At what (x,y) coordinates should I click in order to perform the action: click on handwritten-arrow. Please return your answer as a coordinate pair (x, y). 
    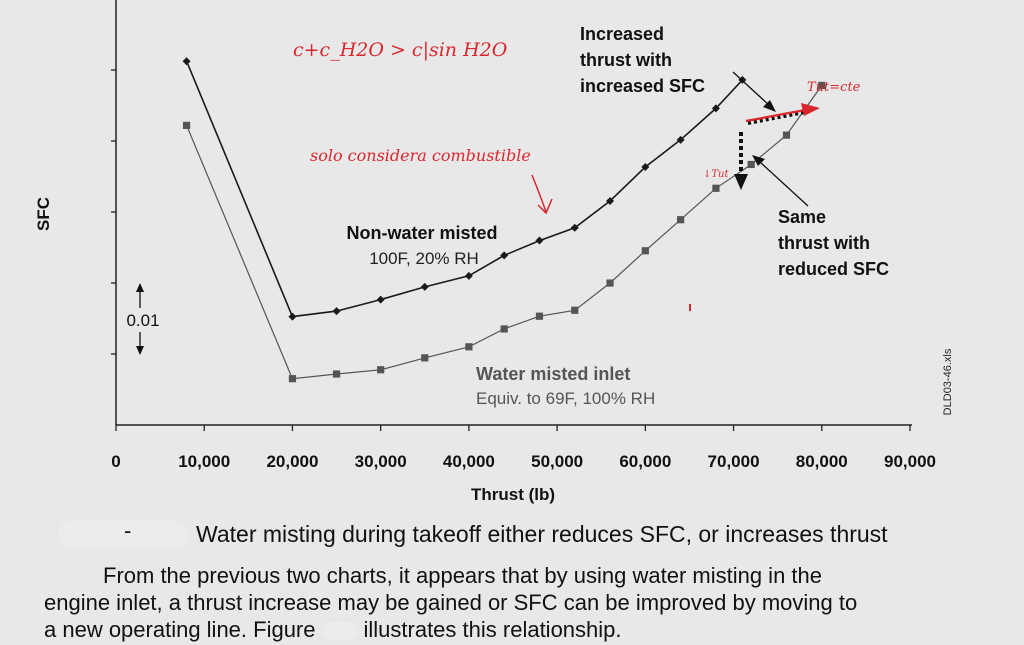
    Looking at the image, I should click on (542, 194).